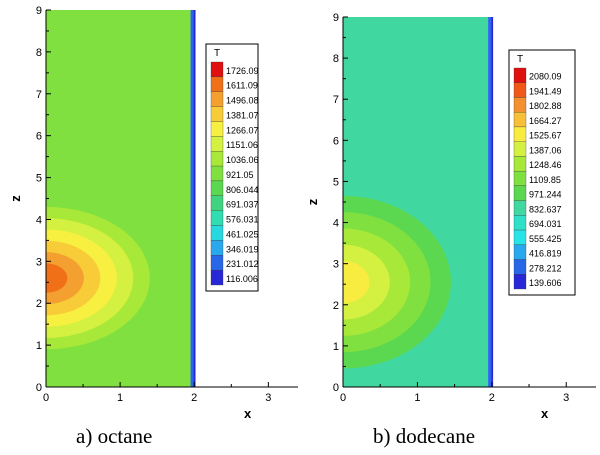 Image resolution: width=600 pixels, height=455 pixels. What do you see at coordinates (39, 346) in the screenshot?
I see `y-tick-label: 1` at bounding box center [39, 346].